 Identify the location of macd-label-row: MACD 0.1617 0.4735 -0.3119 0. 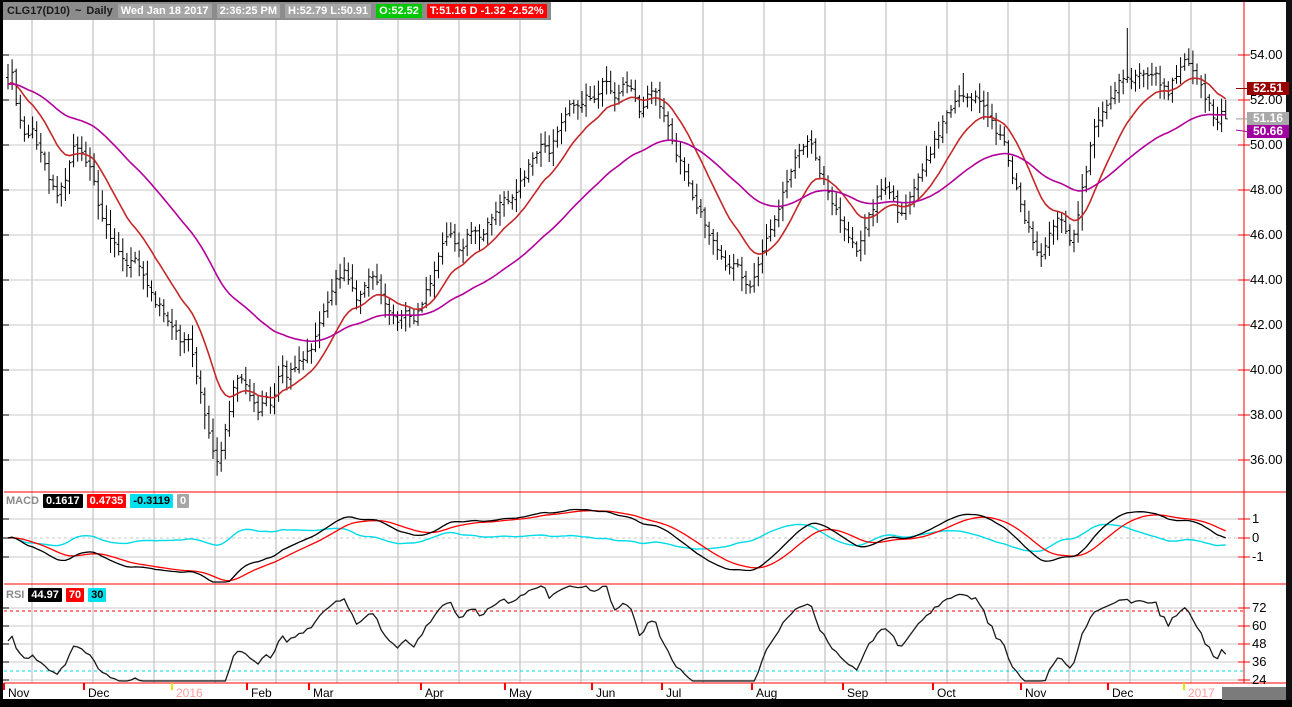
(98, 501).